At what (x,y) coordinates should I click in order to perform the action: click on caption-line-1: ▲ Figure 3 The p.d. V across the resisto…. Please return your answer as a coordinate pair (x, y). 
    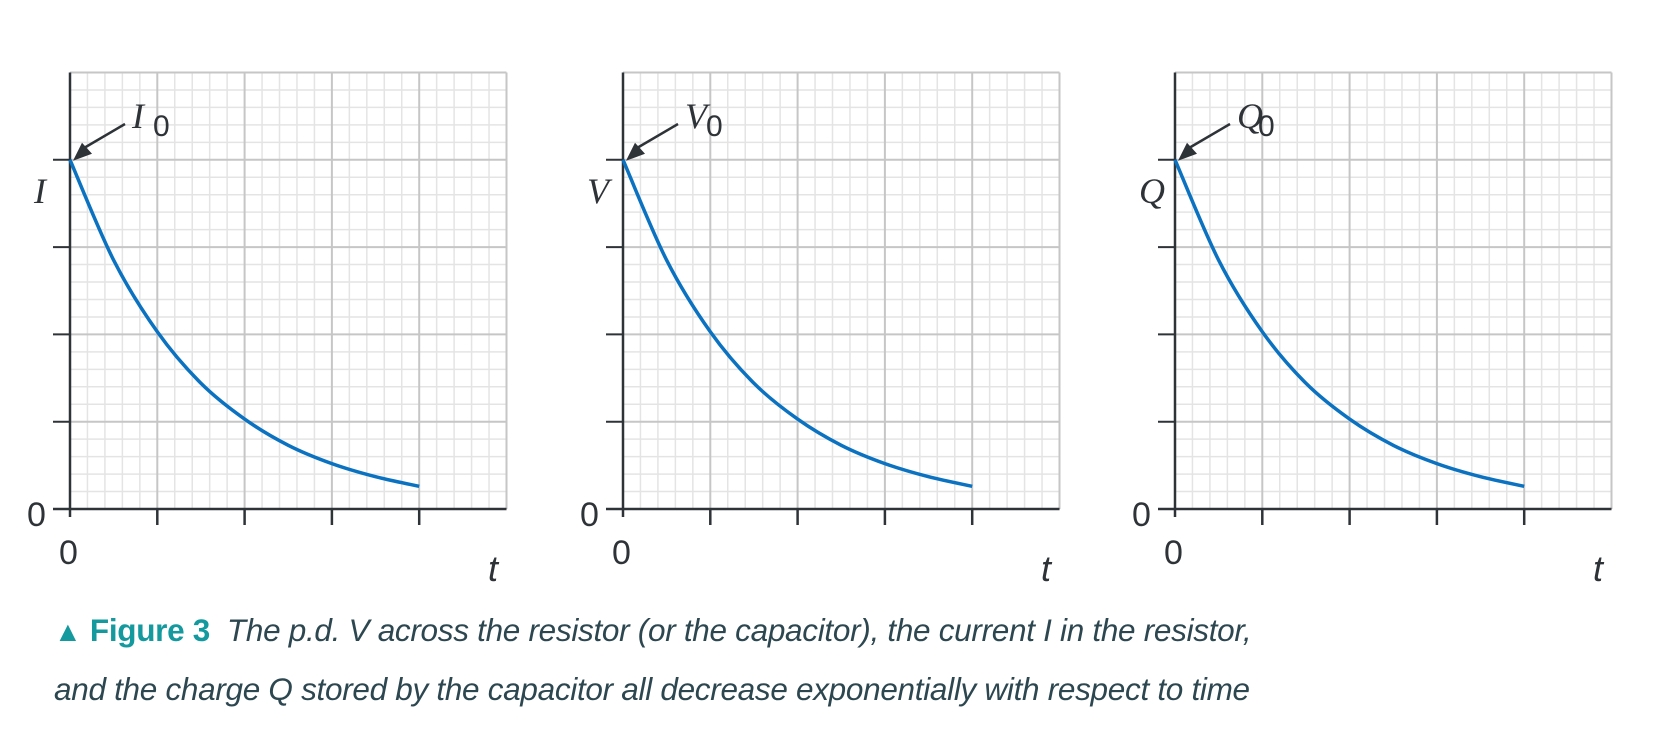
    Looking at the image, I should click on (653, 630).